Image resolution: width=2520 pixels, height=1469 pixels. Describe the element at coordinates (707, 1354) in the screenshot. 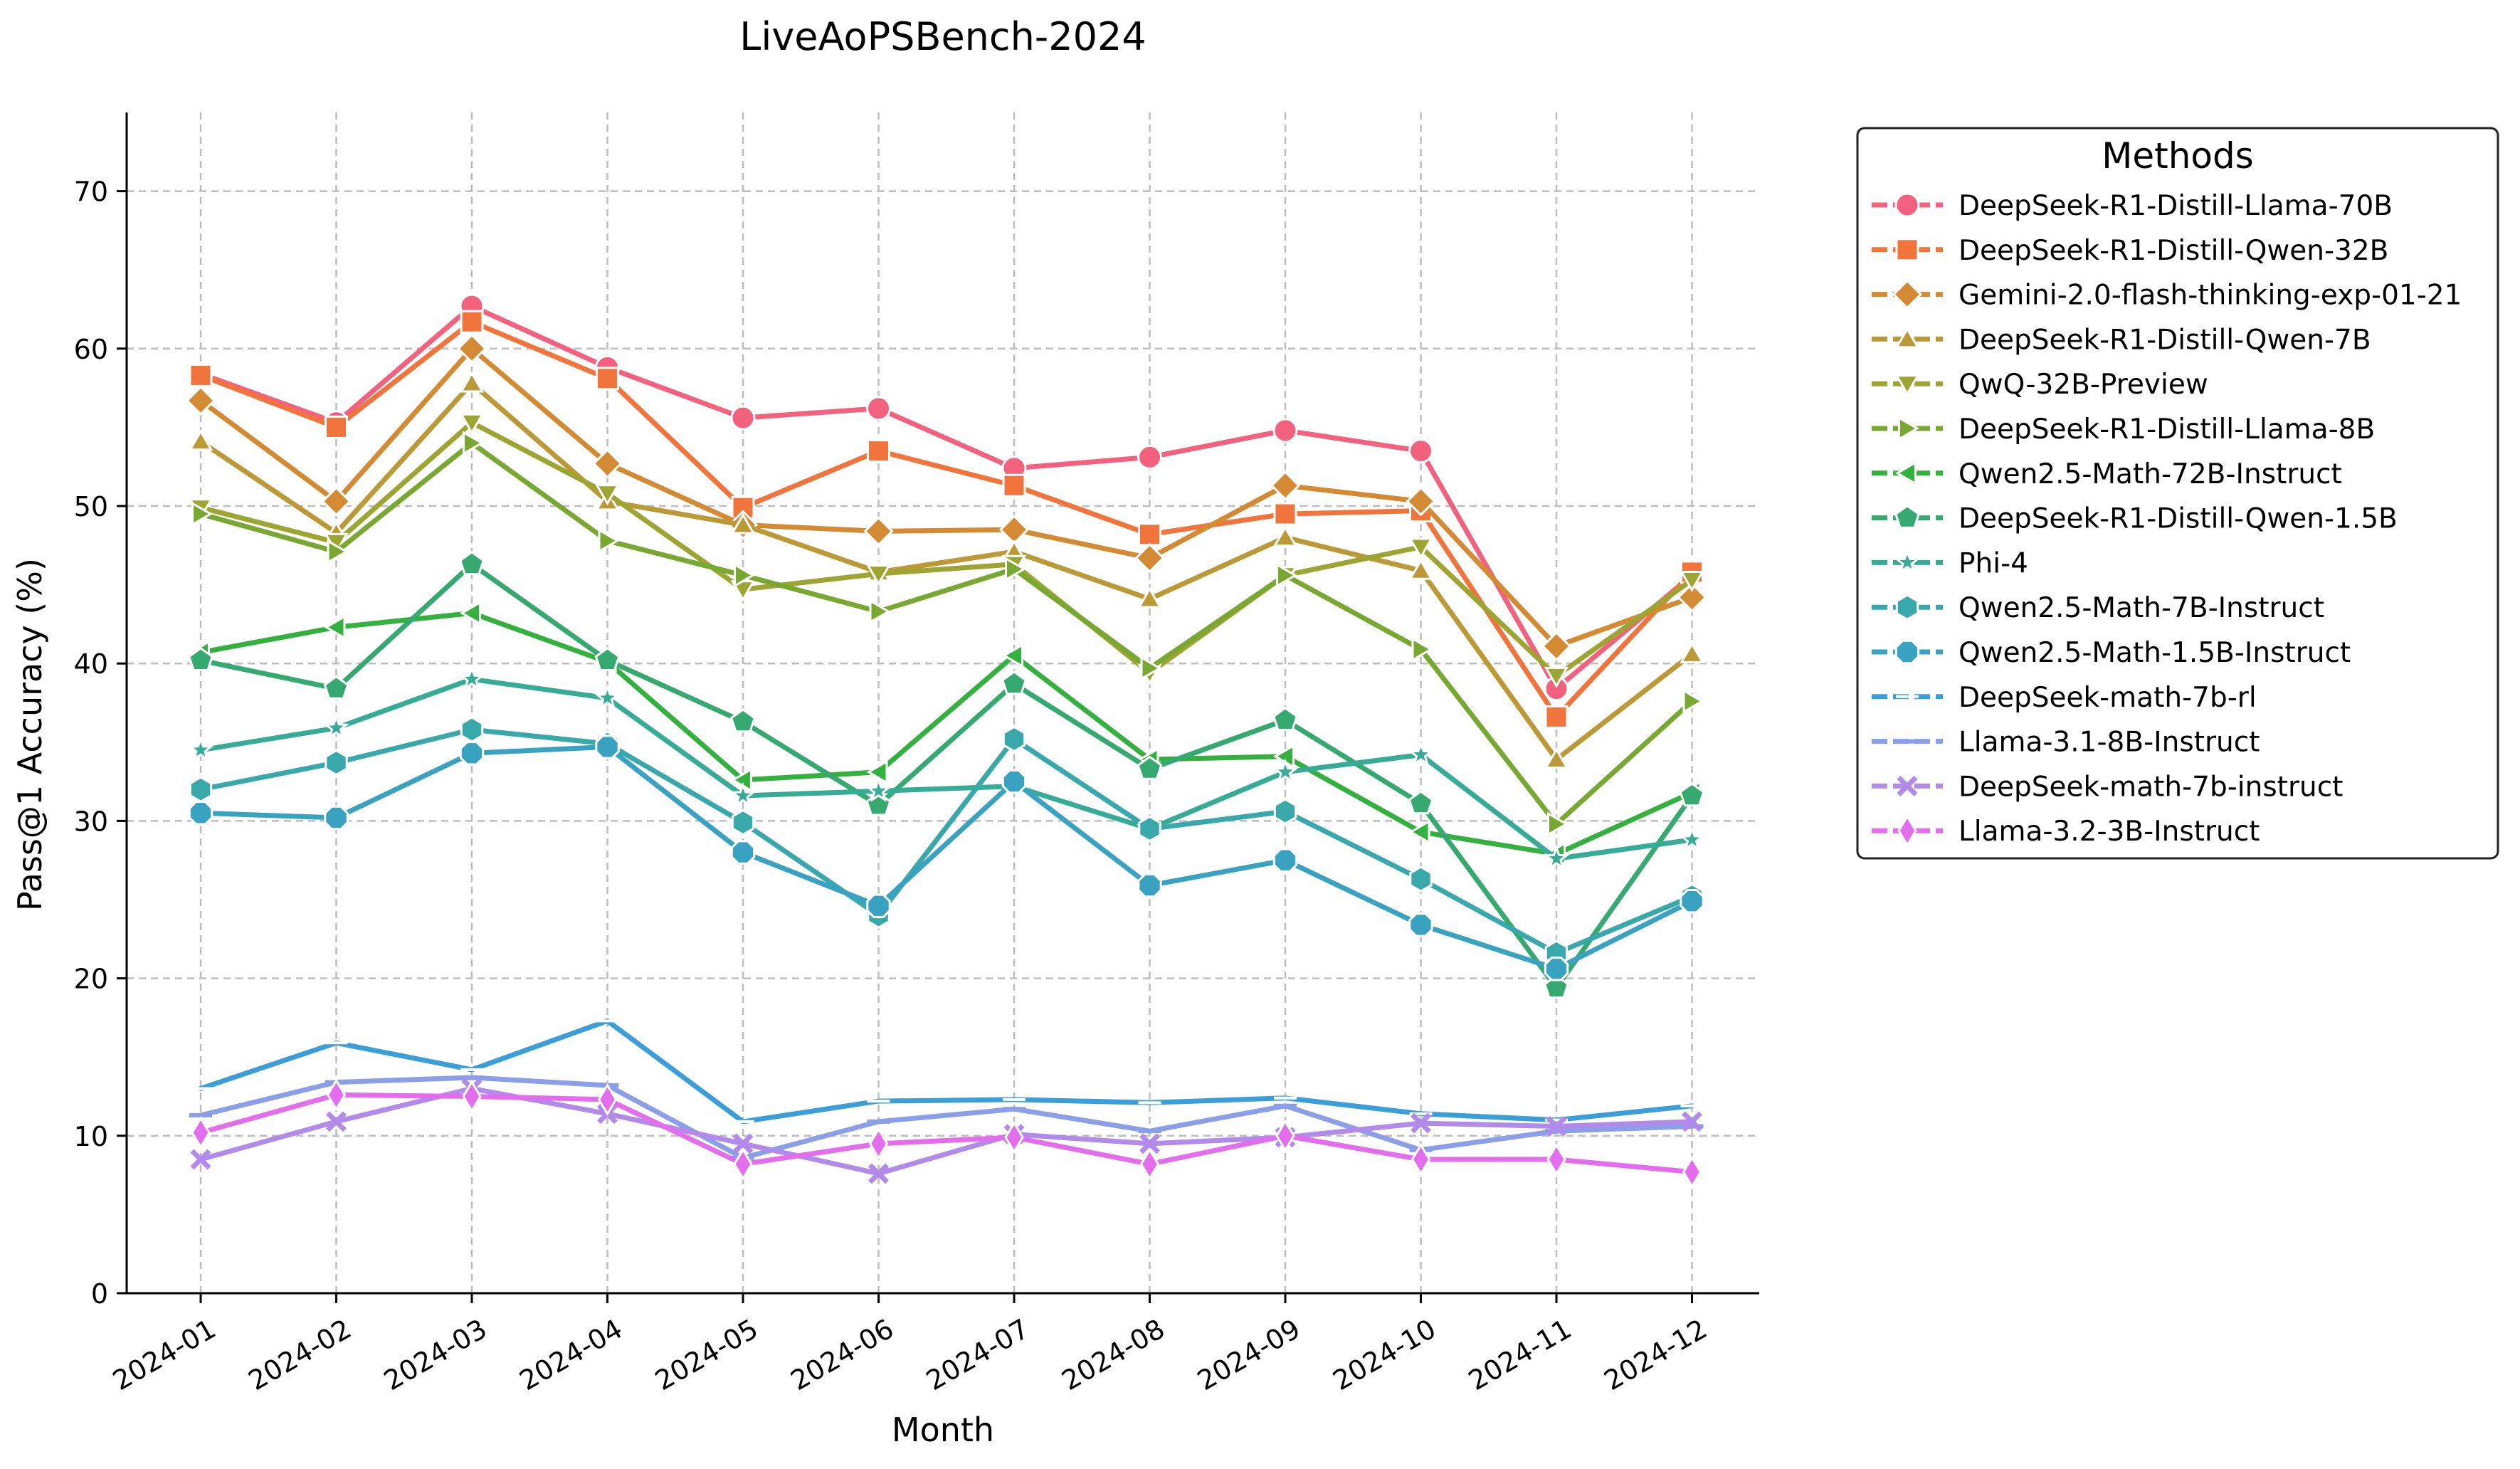

I see `x-tick-label: 2024-05` at that location.